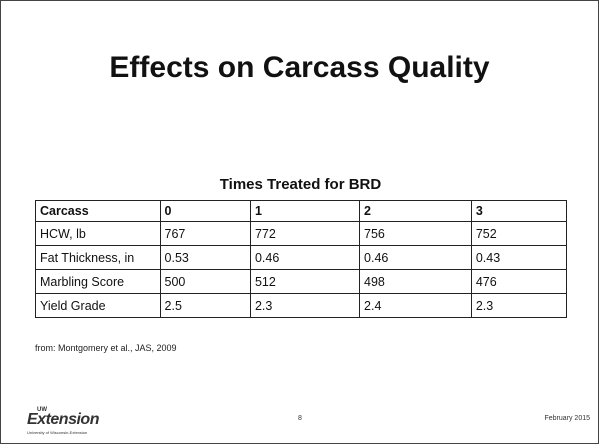 The height and width of the screenshot is (444, 599). I want to click on table-row: Yield Grade 2.5 2.3 2.4 2.3, so click(301, 305).